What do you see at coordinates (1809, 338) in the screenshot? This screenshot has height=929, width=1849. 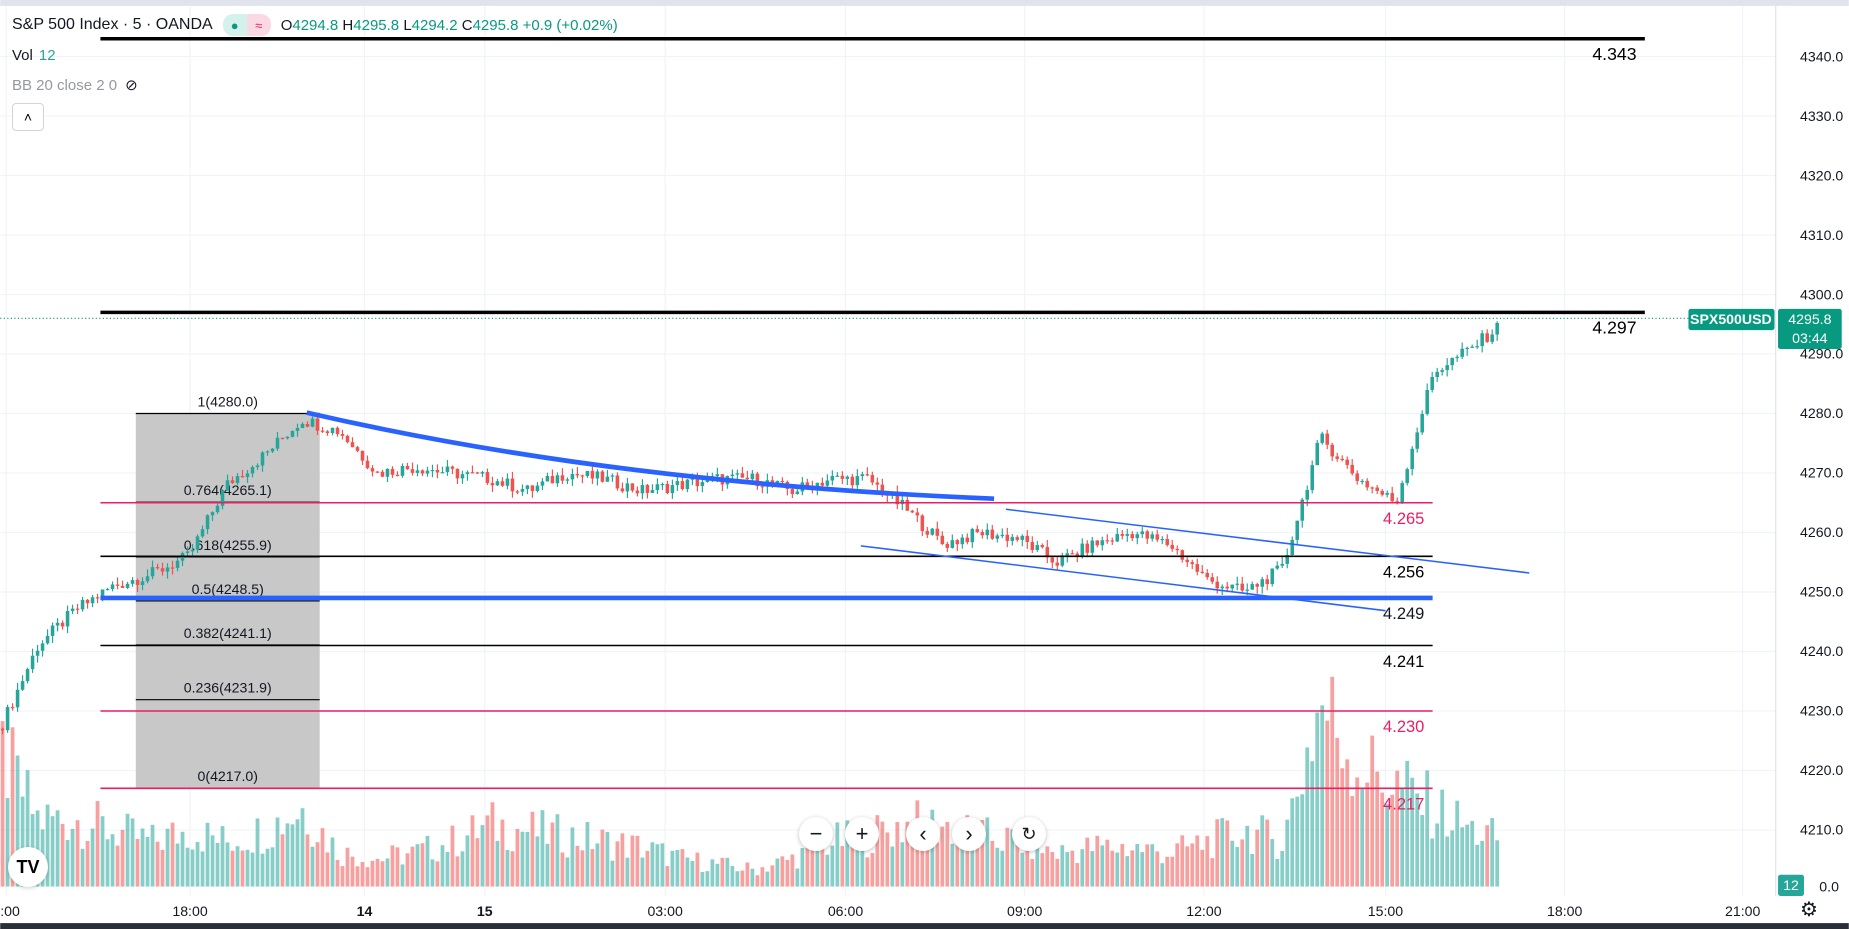 I see `bar-countdown: 03:44` at bounding box center [1809, 338].